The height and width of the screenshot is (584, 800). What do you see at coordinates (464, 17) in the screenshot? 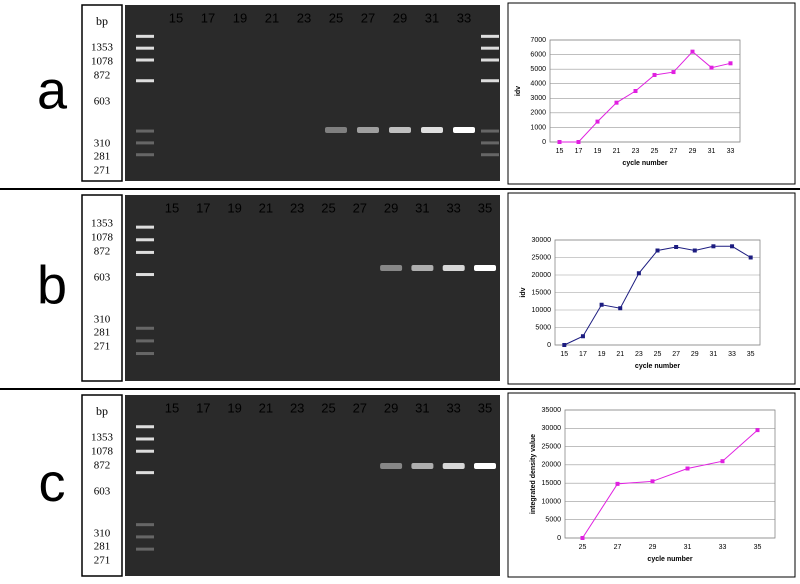
I see `lane-number: 33` at bounding box center [464, 17].